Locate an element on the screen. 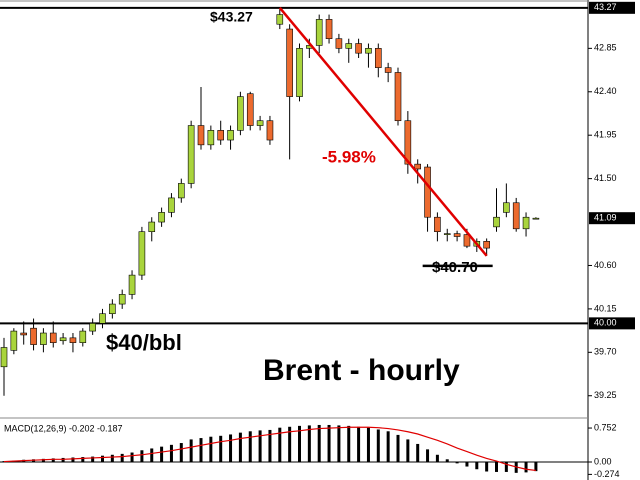  y-tick-label: 40.60 is located at coordinates (605, 265).